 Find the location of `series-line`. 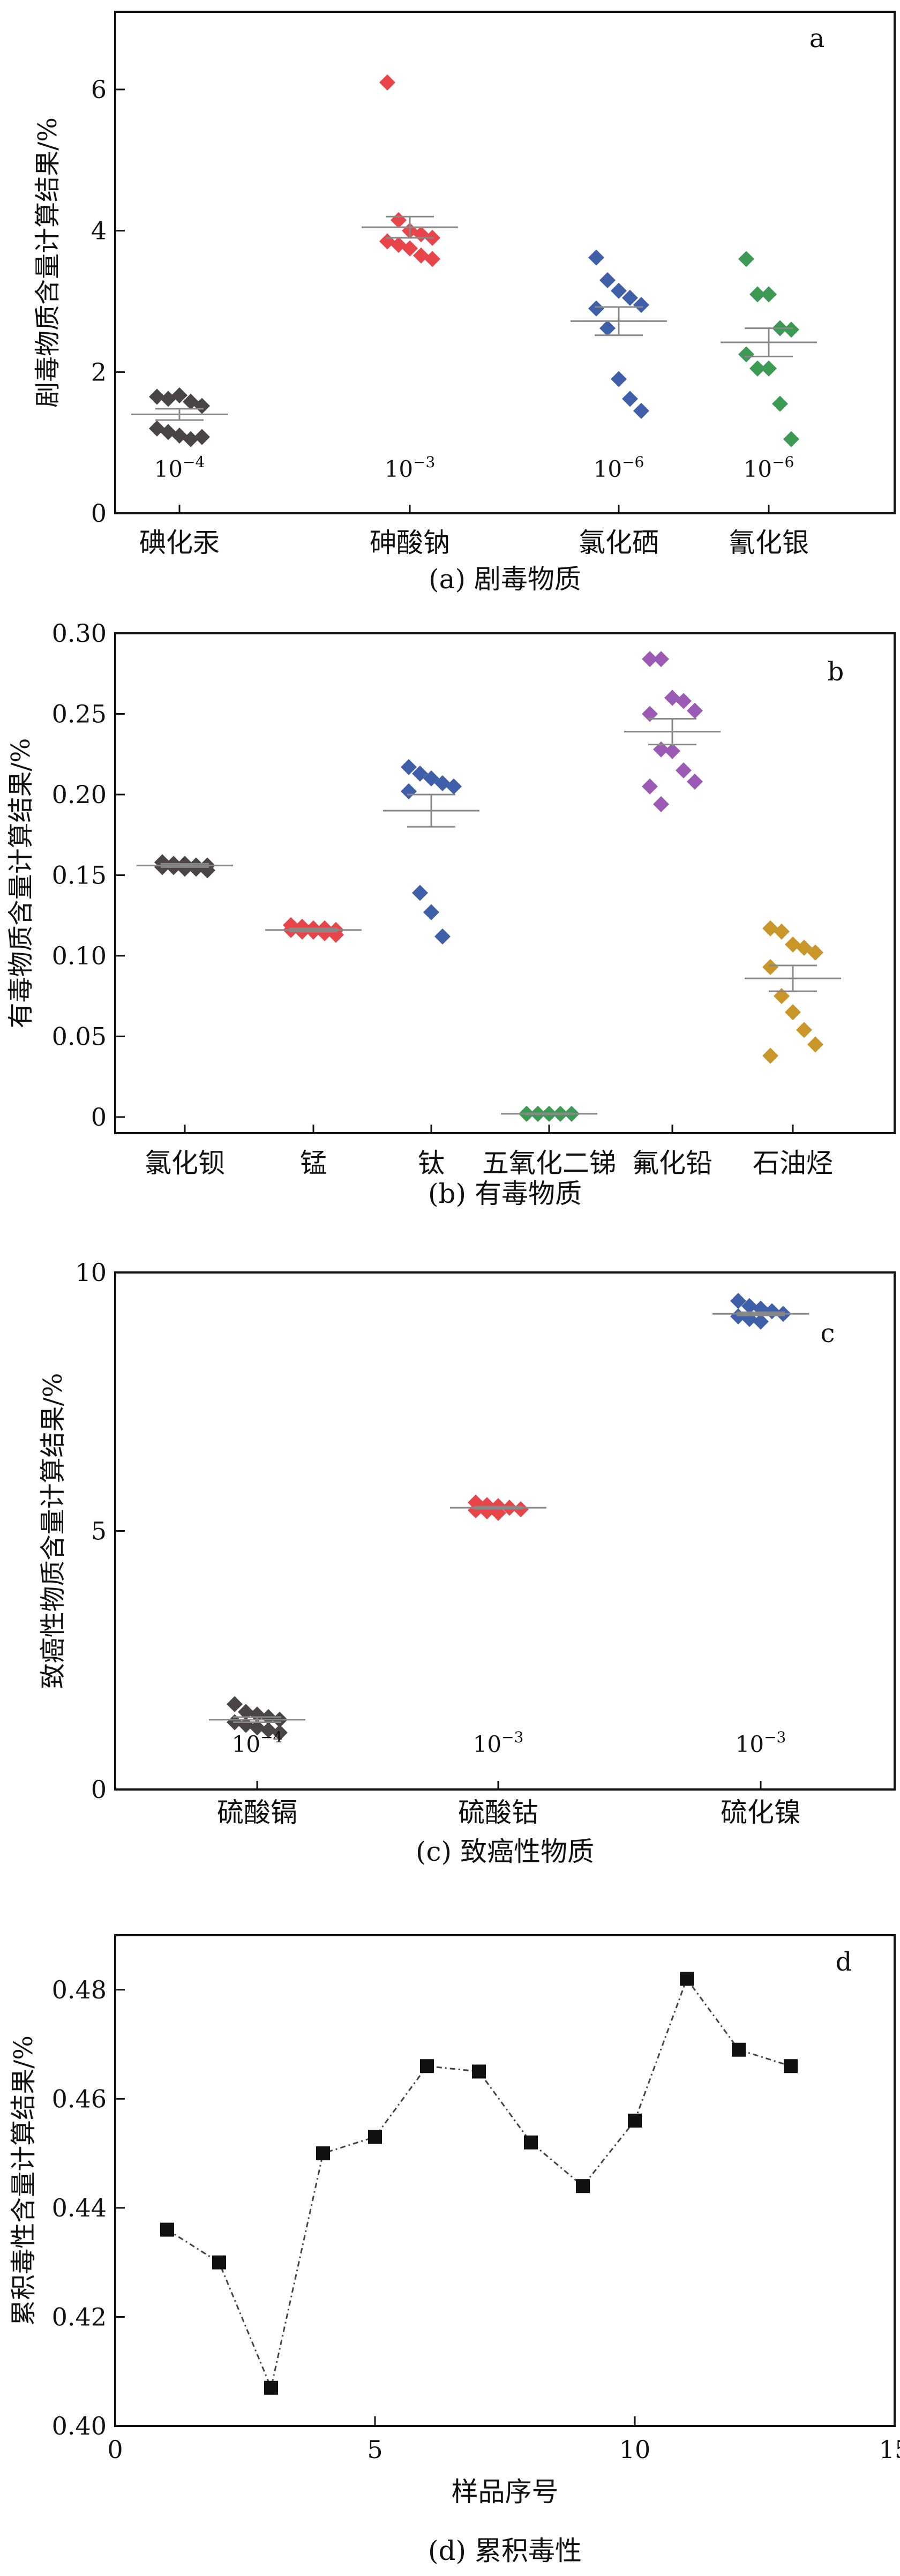

series-line is located at coordinates (479, 2184).